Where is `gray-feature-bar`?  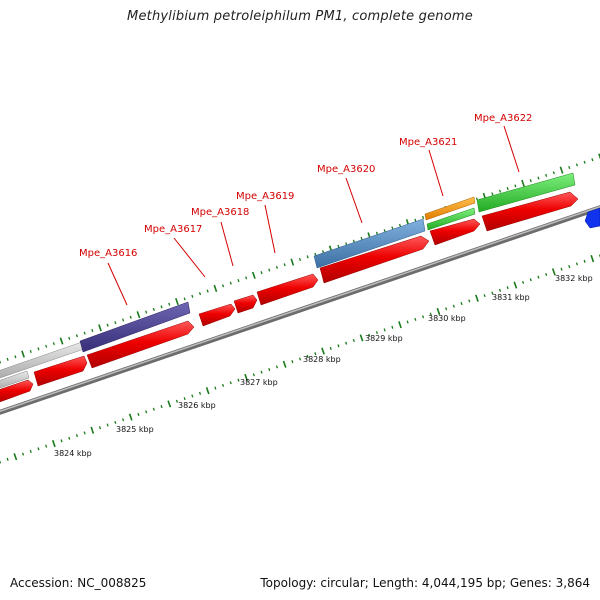 gray-feature-bar is located at coordinates (15, 379).